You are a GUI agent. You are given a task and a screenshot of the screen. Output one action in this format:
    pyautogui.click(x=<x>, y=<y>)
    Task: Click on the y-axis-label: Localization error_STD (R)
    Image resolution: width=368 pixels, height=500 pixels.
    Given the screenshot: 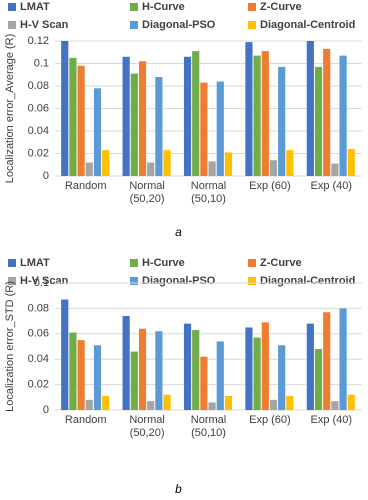 What is the action you would take?
    pyautogui.click(x=10, y=346)
    